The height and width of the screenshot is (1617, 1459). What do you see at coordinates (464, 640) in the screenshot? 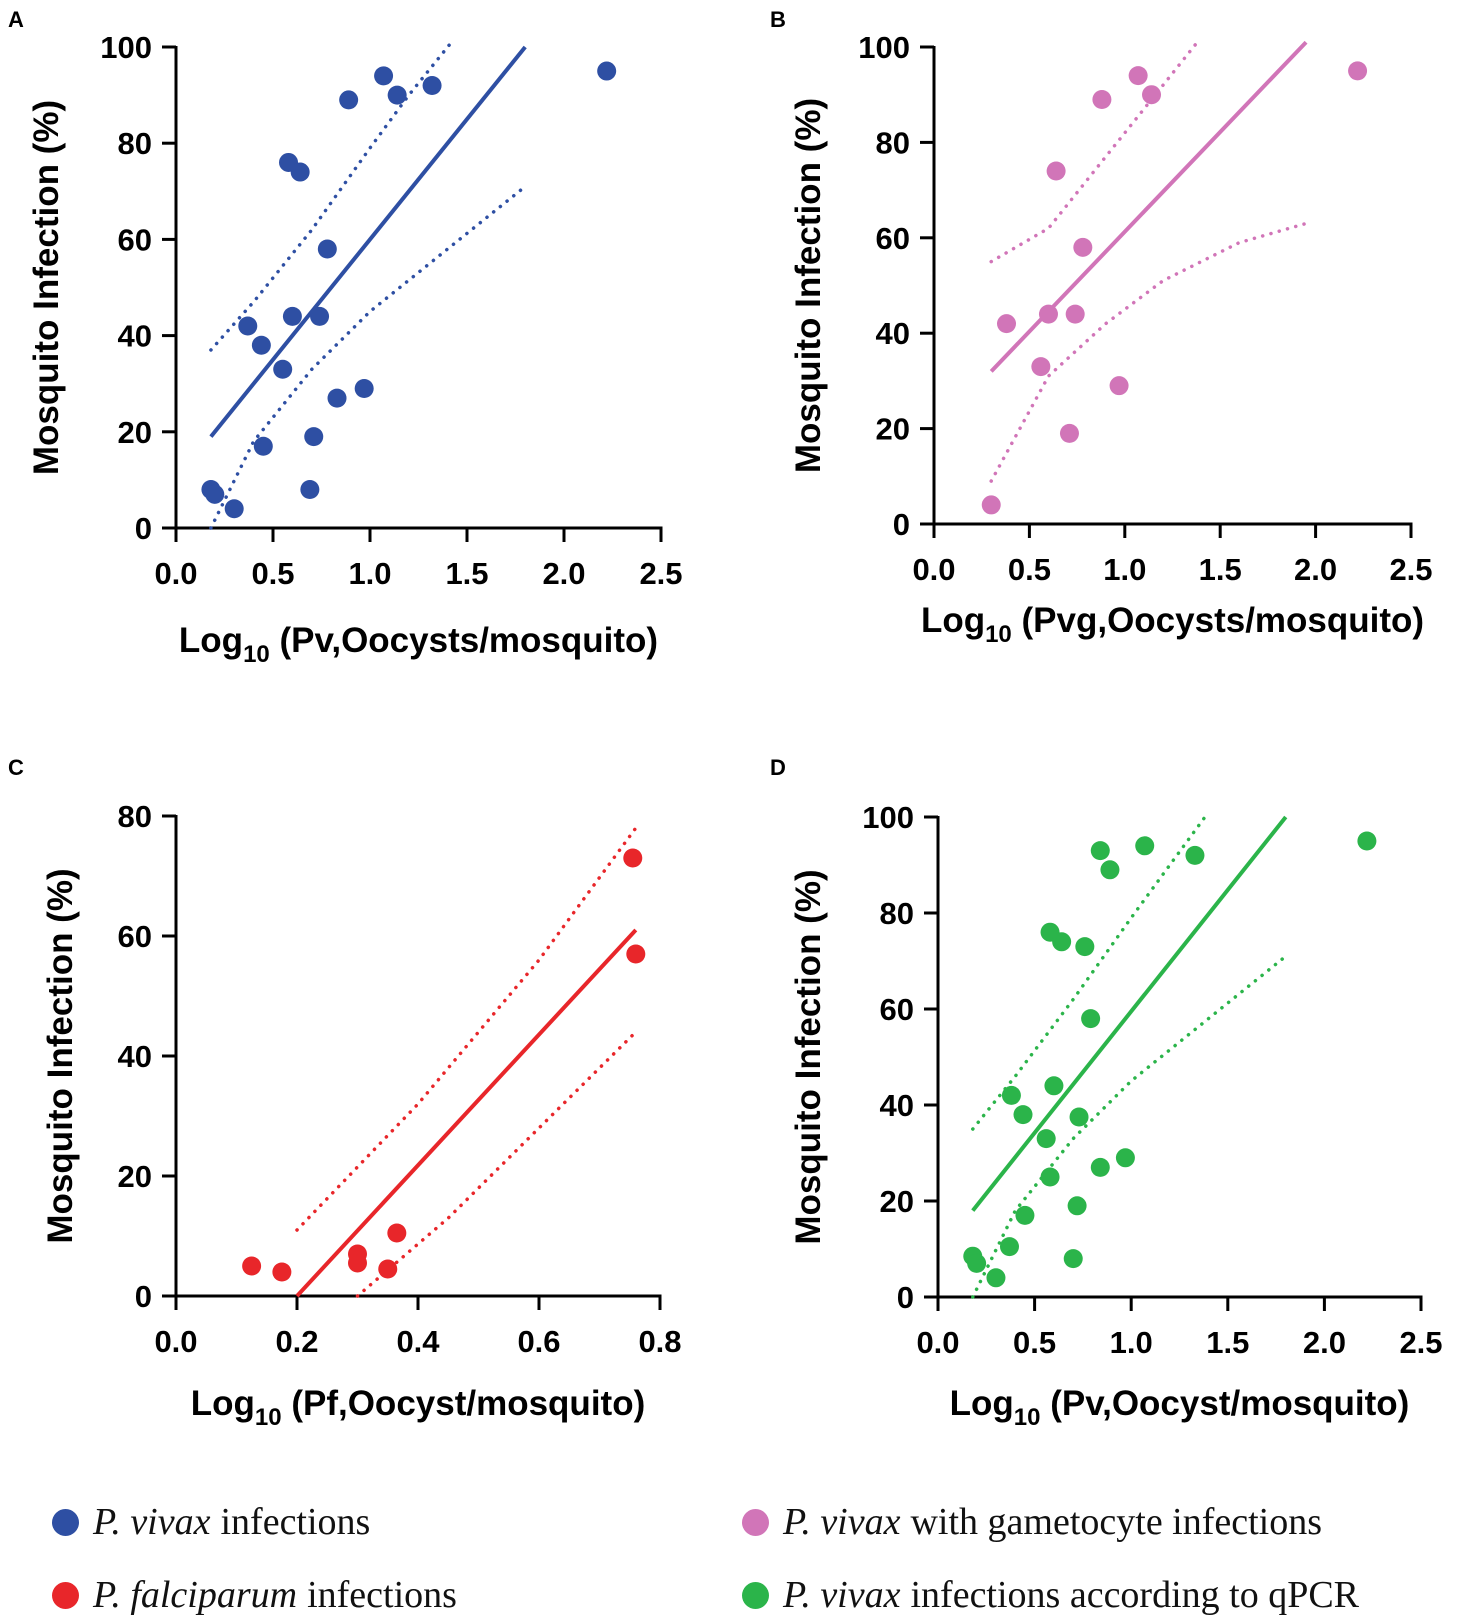
I see `x-axis-title-rest: (Pv,Oocysts/mosquito)` at bounding box center [464, 640].